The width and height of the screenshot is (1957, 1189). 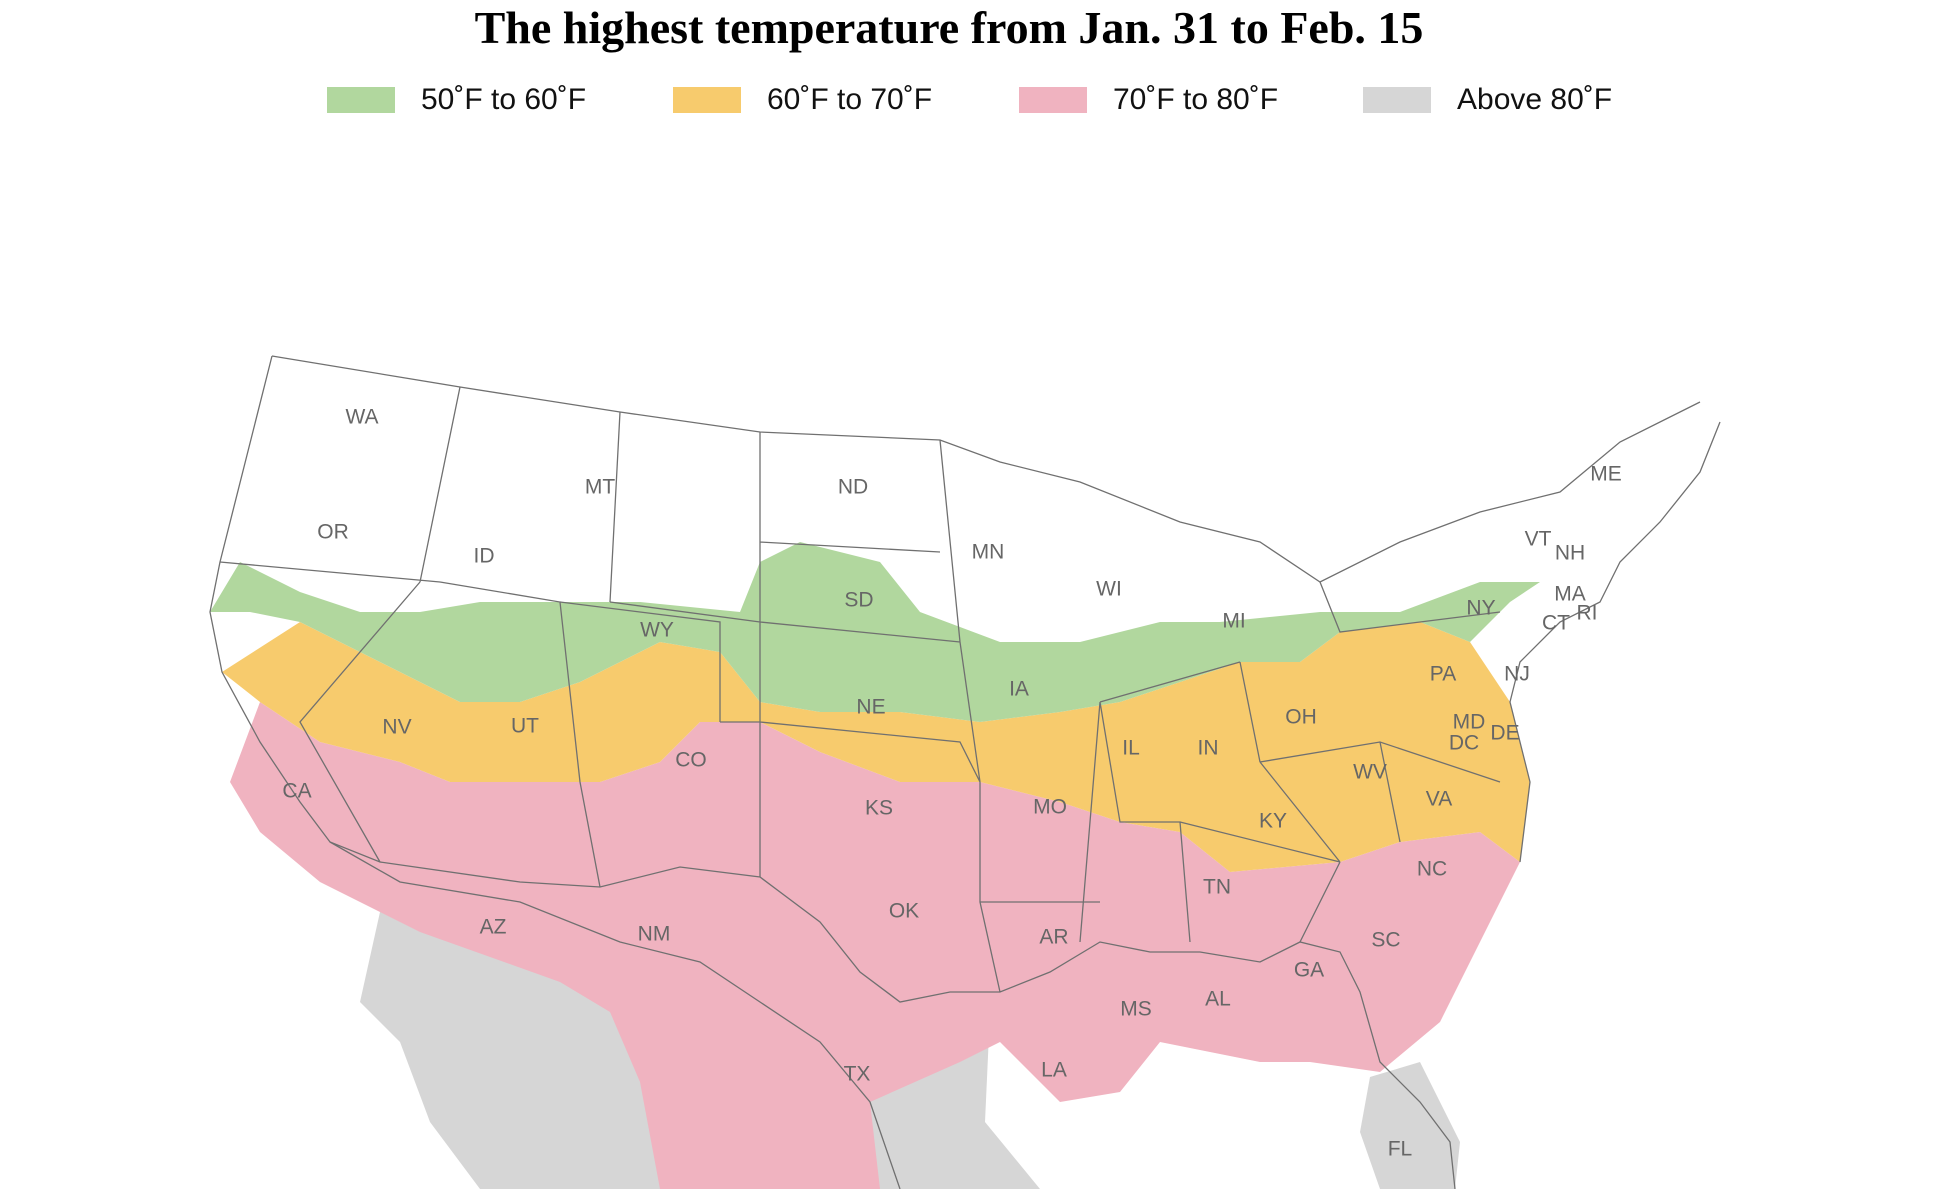 I want to click on state-label-ma: MA, so click(x=1570, y=594).